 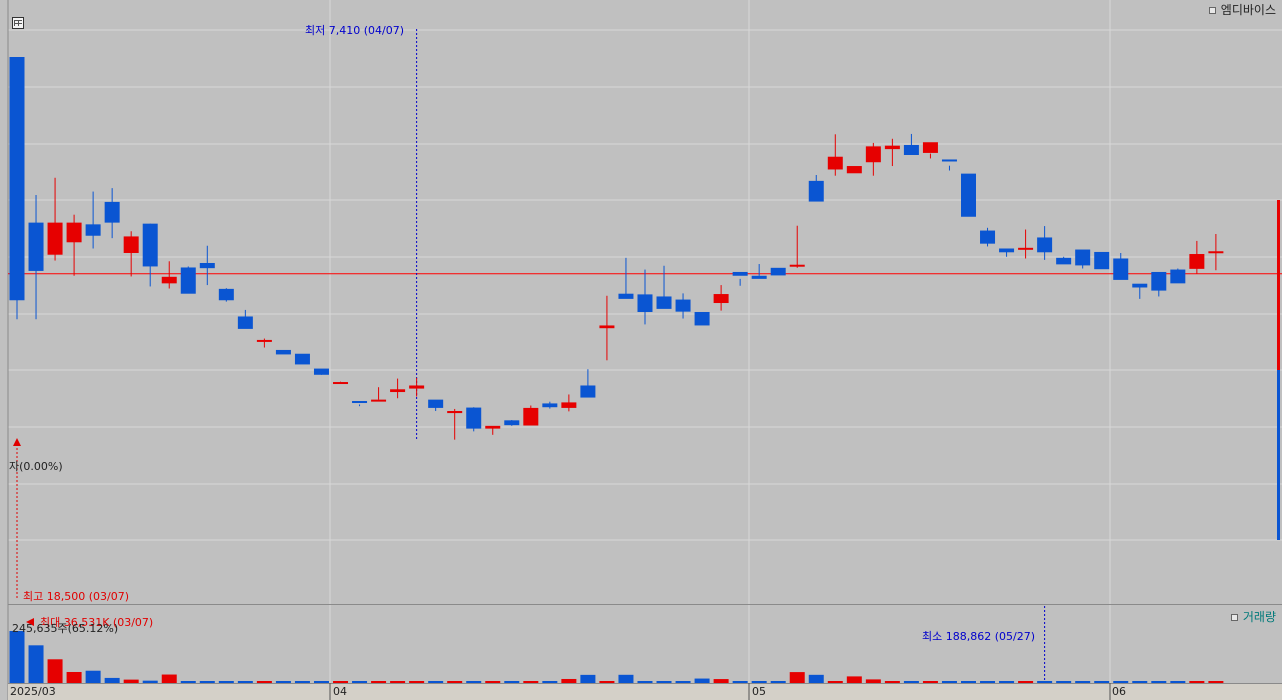 I want to click on volume-min-label: 최소 188,862 (05/27), so click(x=979, y=636).